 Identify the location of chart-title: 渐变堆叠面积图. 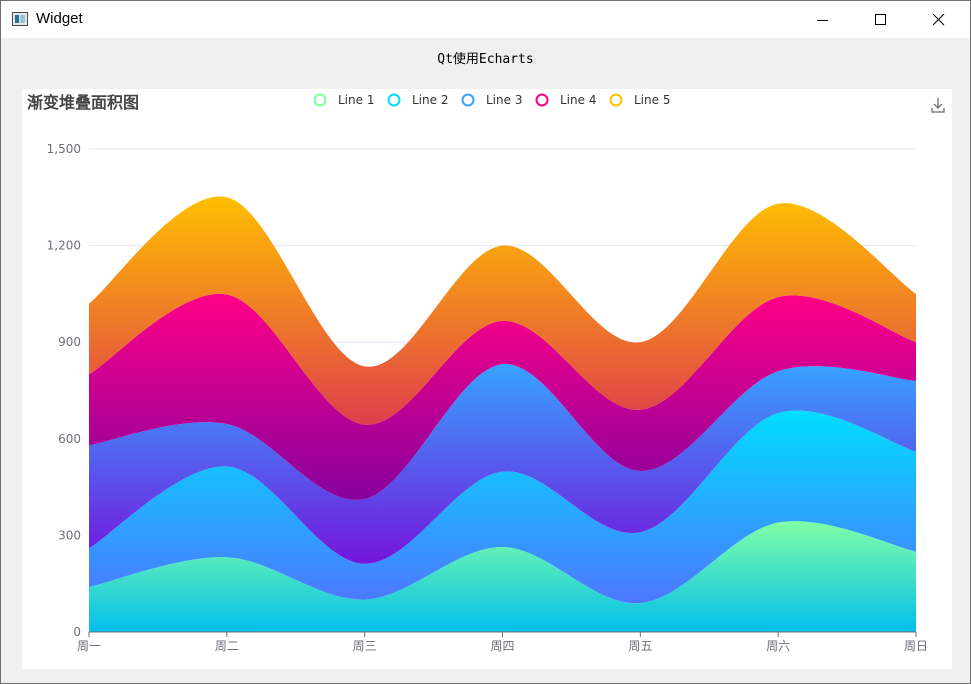
(83, 102).